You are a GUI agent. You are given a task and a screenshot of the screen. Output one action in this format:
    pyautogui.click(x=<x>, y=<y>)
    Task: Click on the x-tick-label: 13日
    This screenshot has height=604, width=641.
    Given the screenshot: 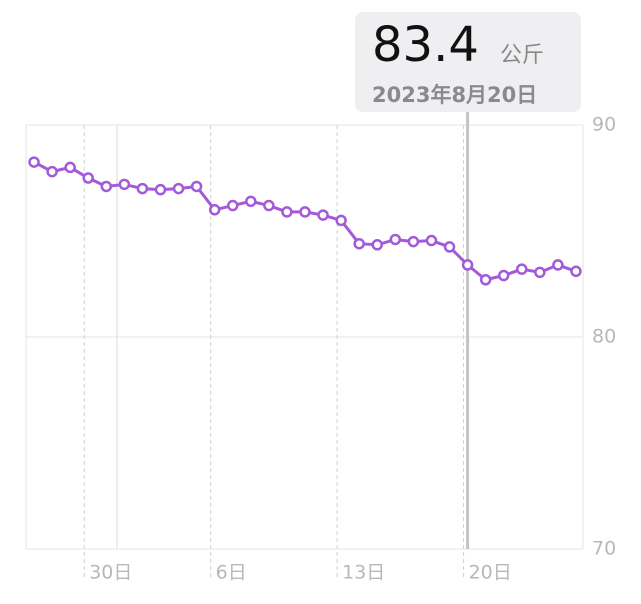 What is the action you would take?
    pyautogui.click(x=363, y=573)
    